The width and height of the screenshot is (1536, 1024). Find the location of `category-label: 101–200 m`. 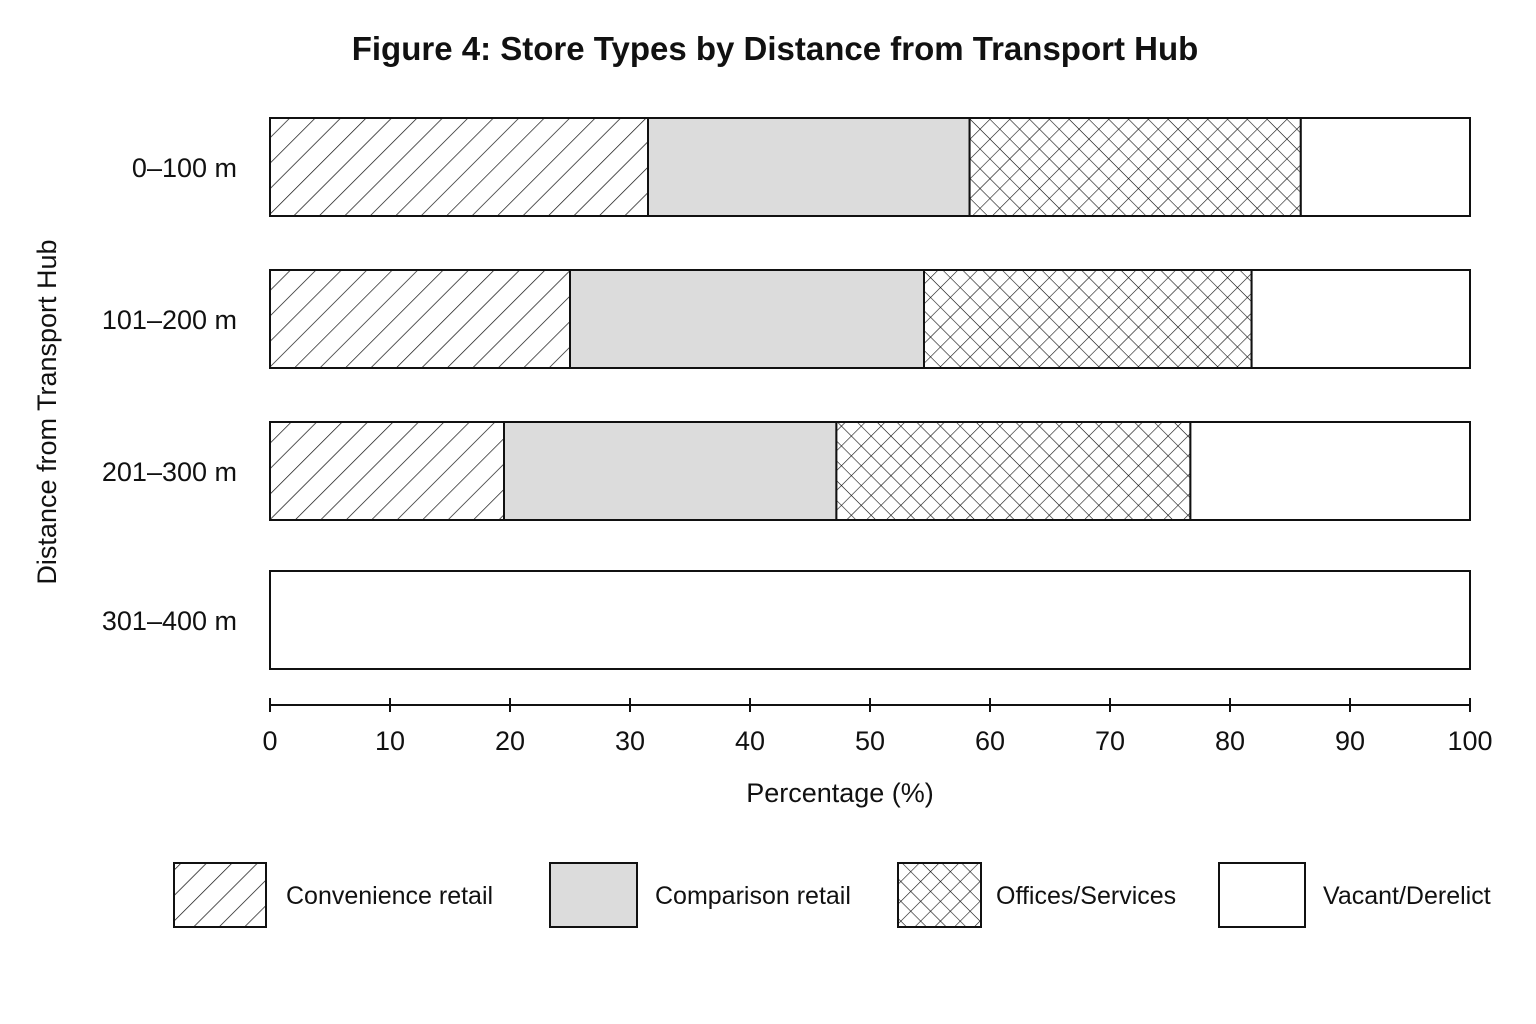

category-label: 101–200 m is located at coordinates (169, 320).